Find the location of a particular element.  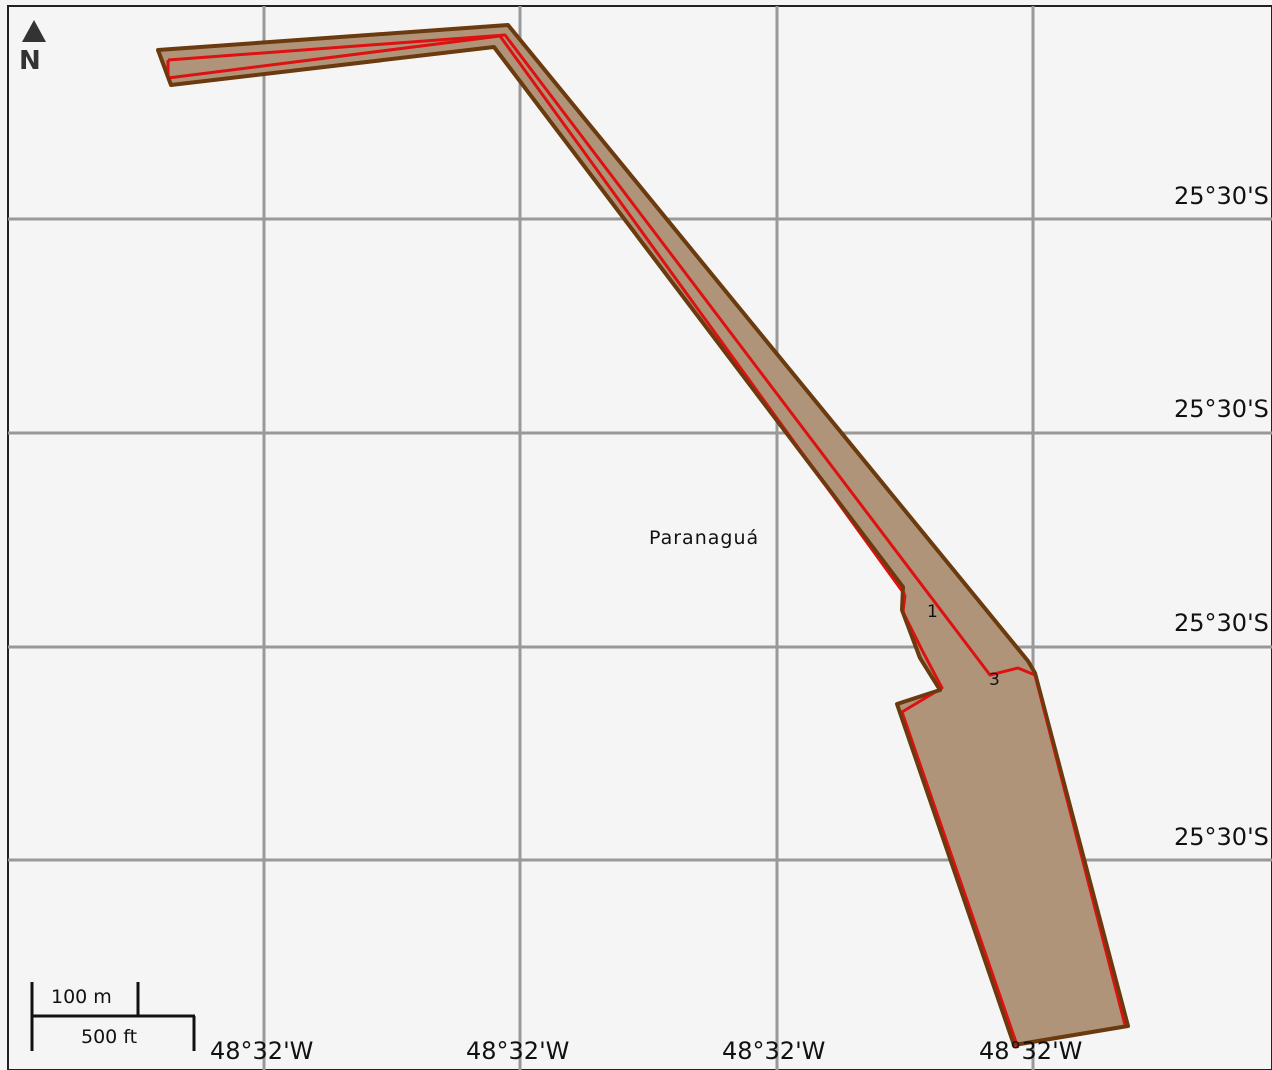

north-arrow-triangle is located at coordinates (34, 31).